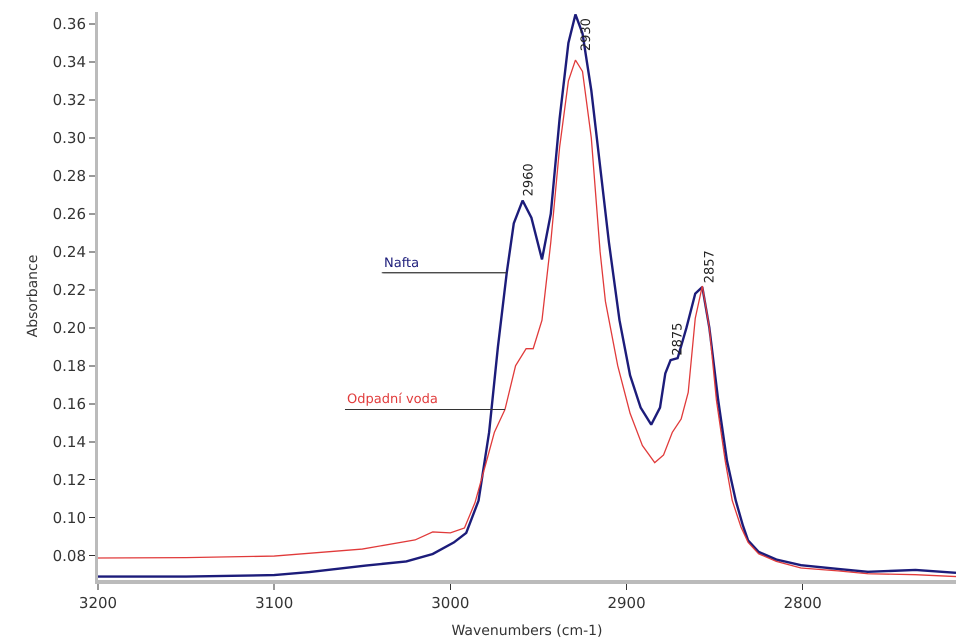  What do you see at coordinates (69, 100) in the screenshot?
I see `y-tick-label: 0.32` at bounding box center [69, 100].